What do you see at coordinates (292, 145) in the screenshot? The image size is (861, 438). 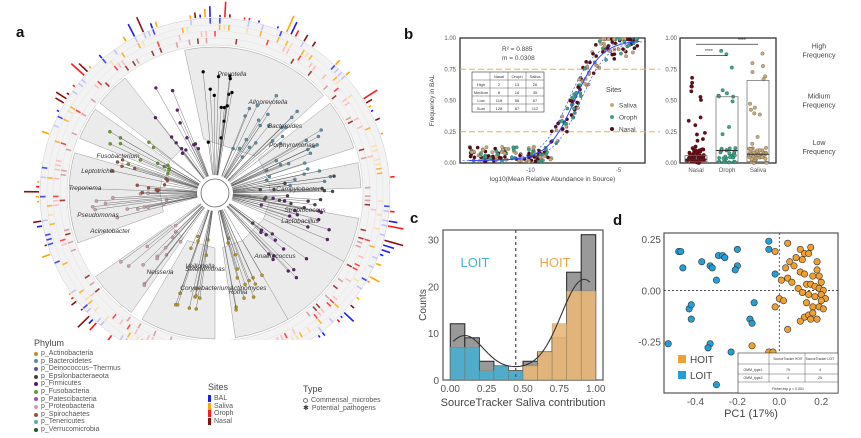 I see `clade-label: Porphyromonas` at bounding box center [292, 145].